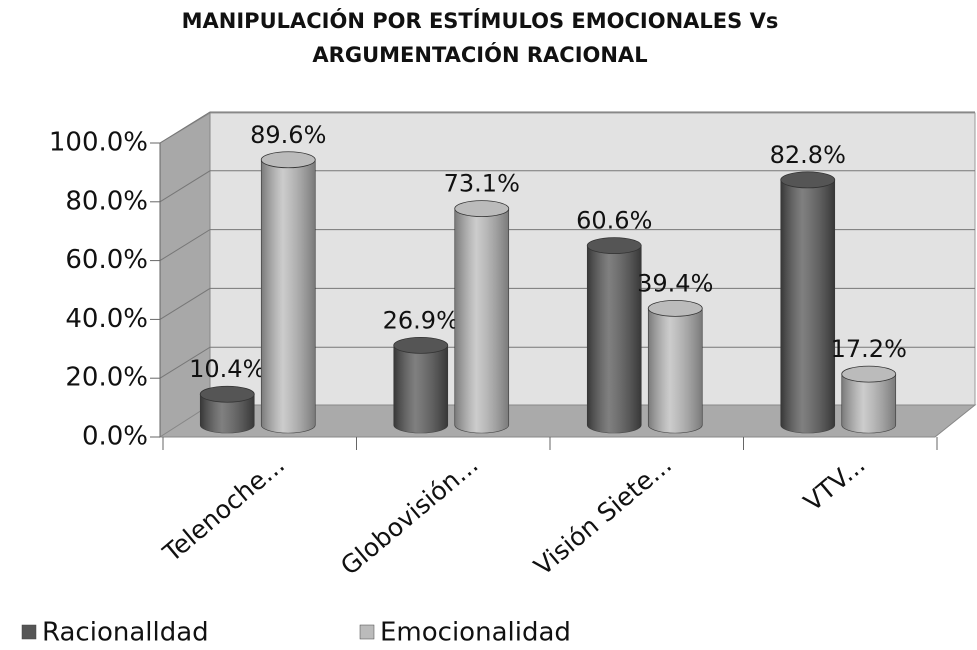 This screenshot has height=650, width=977. What do you see at coordinates (421, 320) in the screenshot?
I see `data-label: 26.9%` at bounding box center [421, 320].